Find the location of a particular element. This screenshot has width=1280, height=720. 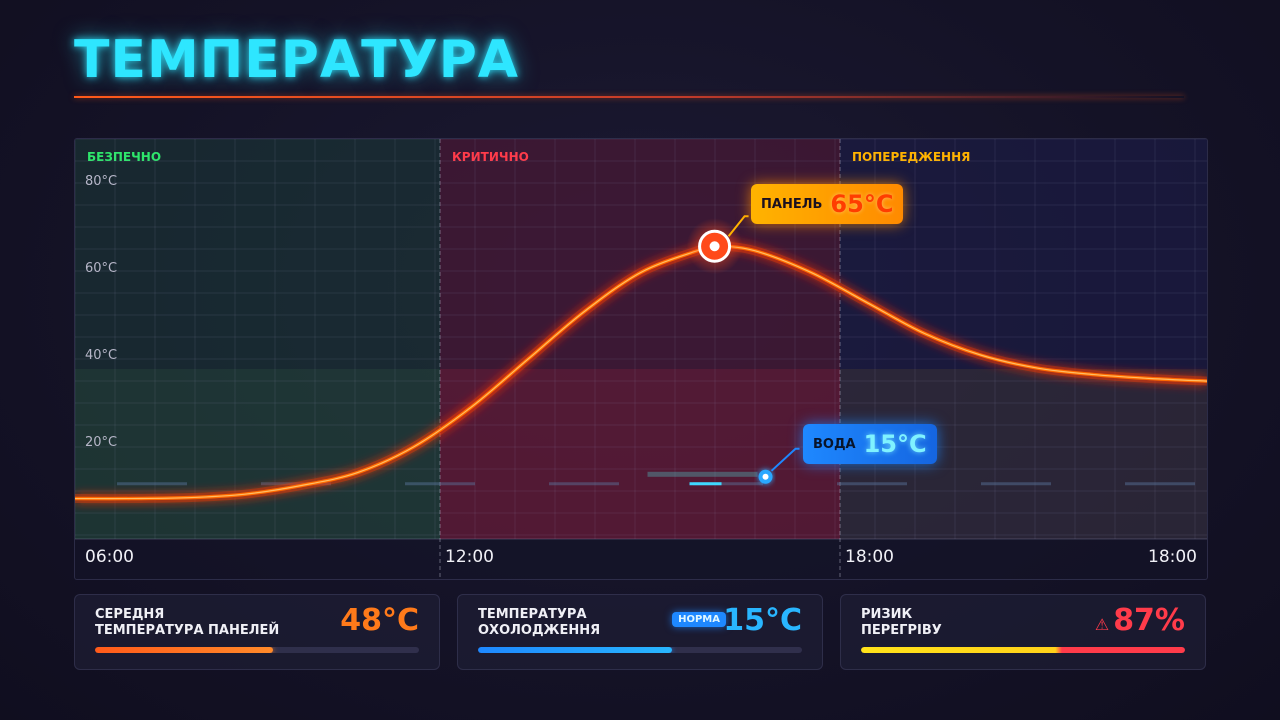

water-marker-dot is located at coordinates (765, 476).